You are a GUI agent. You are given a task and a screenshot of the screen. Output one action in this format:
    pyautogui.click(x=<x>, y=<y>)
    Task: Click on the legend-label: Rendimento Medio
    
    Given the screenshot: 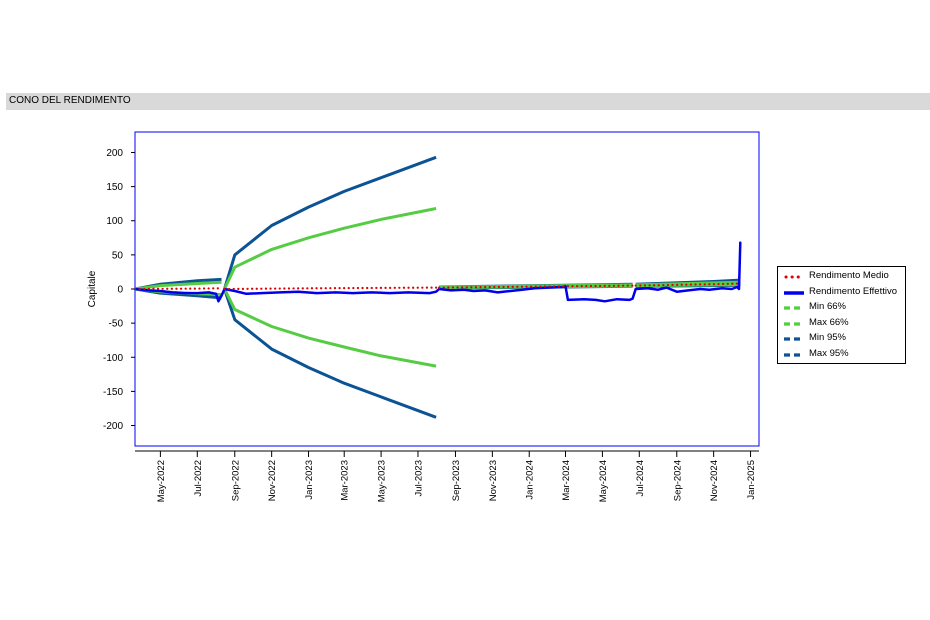 What is the action you would take?
    pyautogui.click(x=849, y=275)
    